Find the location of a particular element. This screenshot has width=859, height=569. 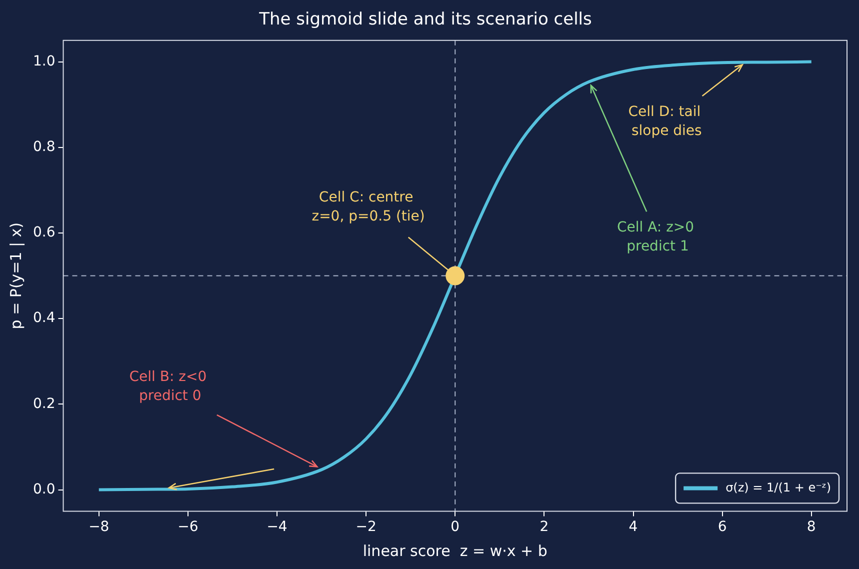

y-tick-label: 0.0 is located at coordinates (44, 489).